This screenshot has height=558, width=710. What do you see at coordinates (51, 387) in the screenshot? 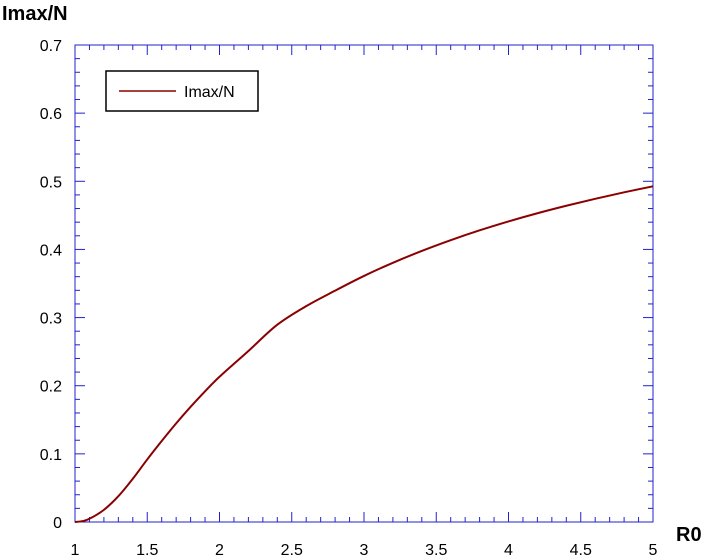
I see `y-tick-label: 0.2` at bounding box center [51, 387].